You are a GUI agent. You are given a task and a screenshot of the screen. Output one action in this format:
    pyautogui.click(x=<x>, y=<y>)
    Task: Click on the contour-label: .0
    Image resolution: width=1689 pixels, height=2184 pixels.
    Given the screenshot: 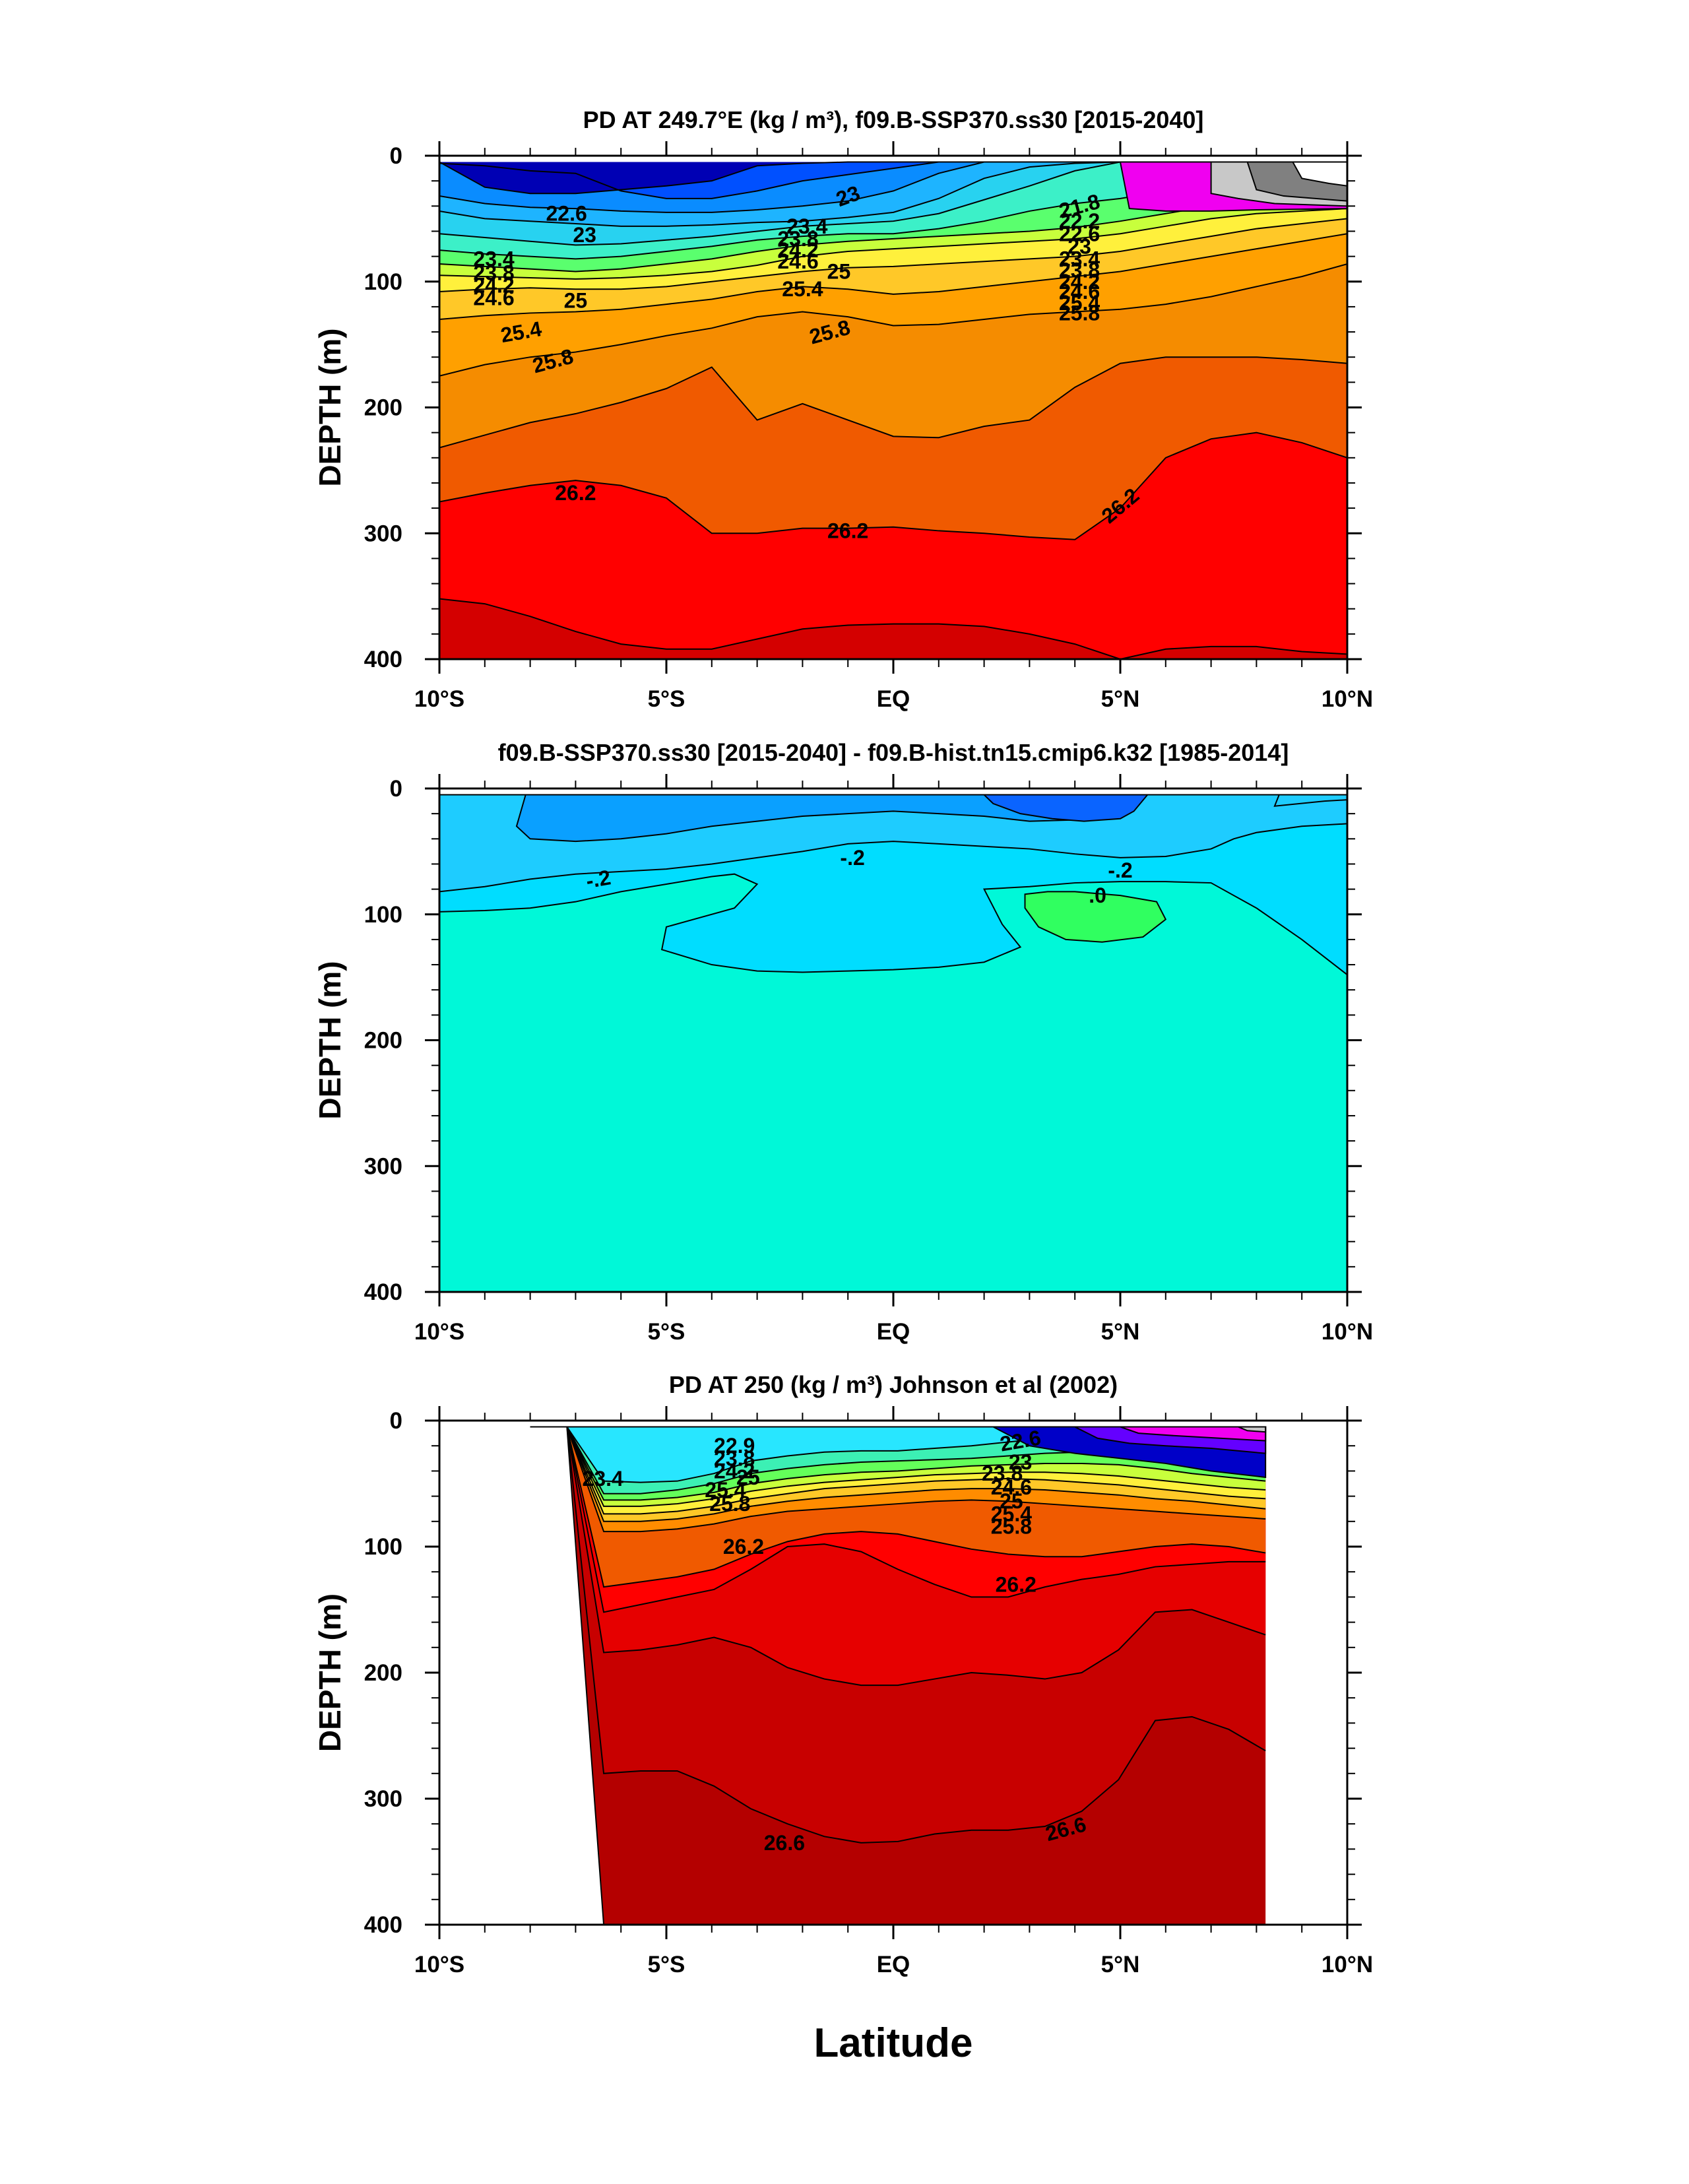 What is the action you would take?
    pyautogui.click(x=1097, y=895)
    